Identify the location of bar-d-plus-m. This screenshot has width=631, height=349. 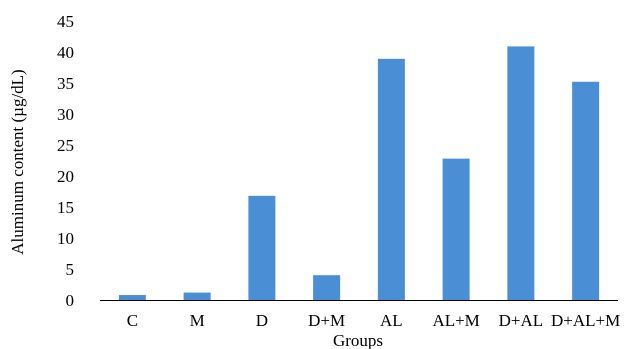
(327, 287).